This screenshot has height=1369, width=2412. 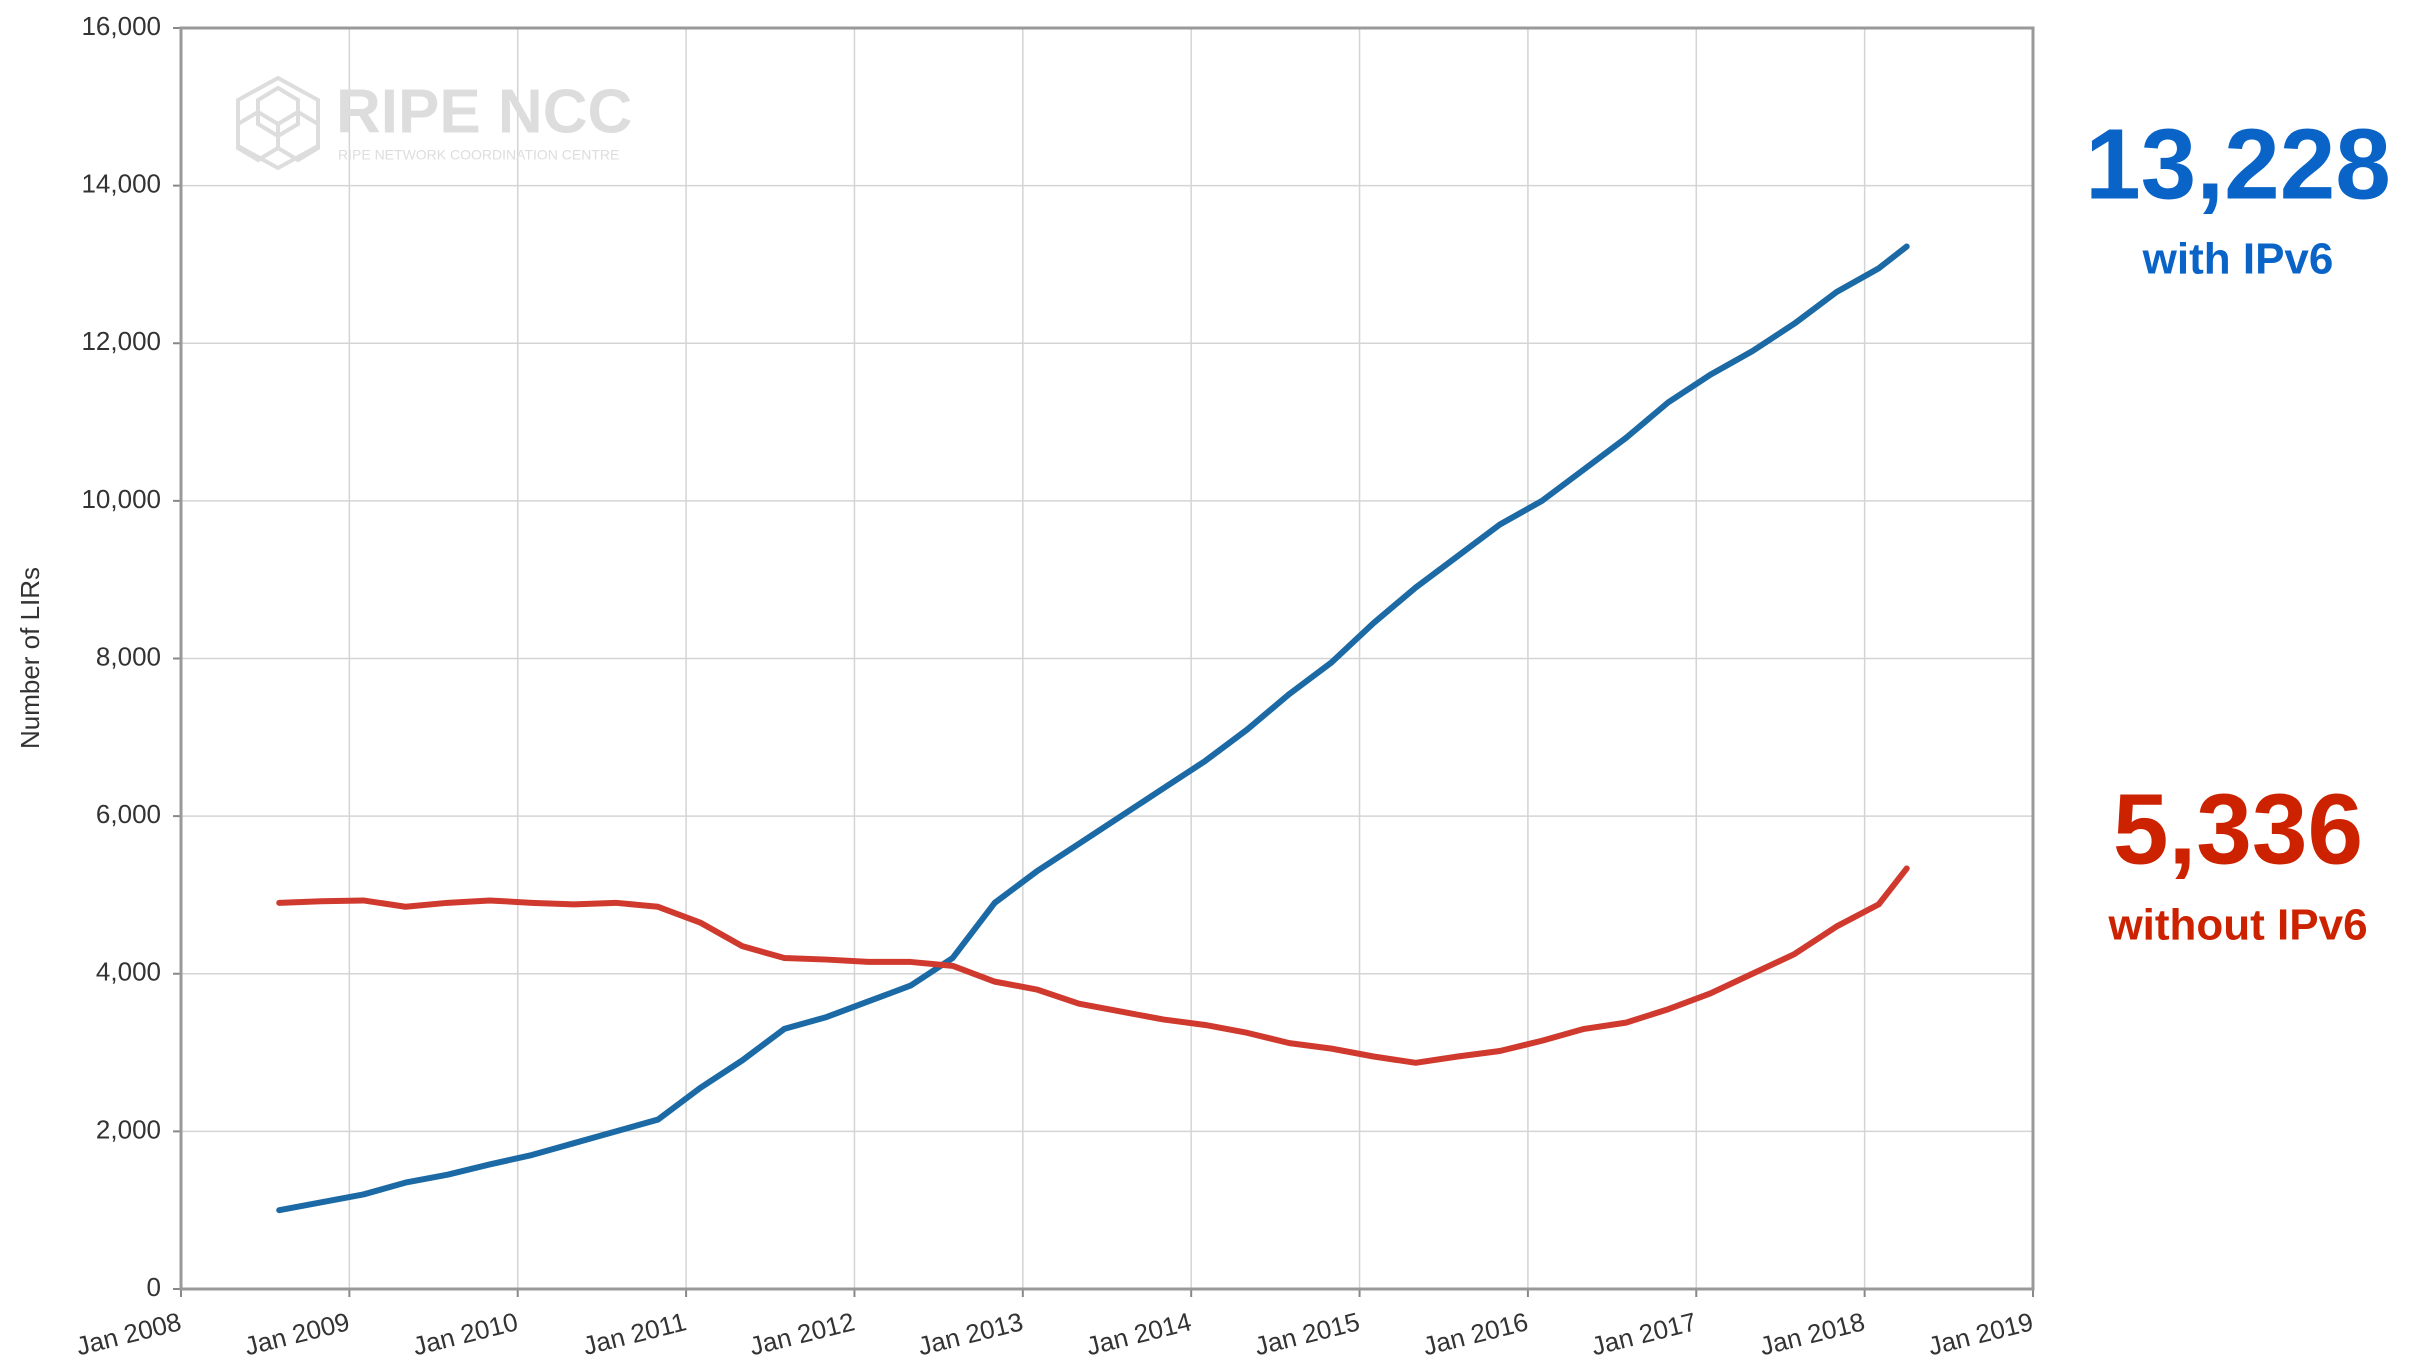 I want to click on x-tick-label: Jan 2011, so click(x=634, y=1333).